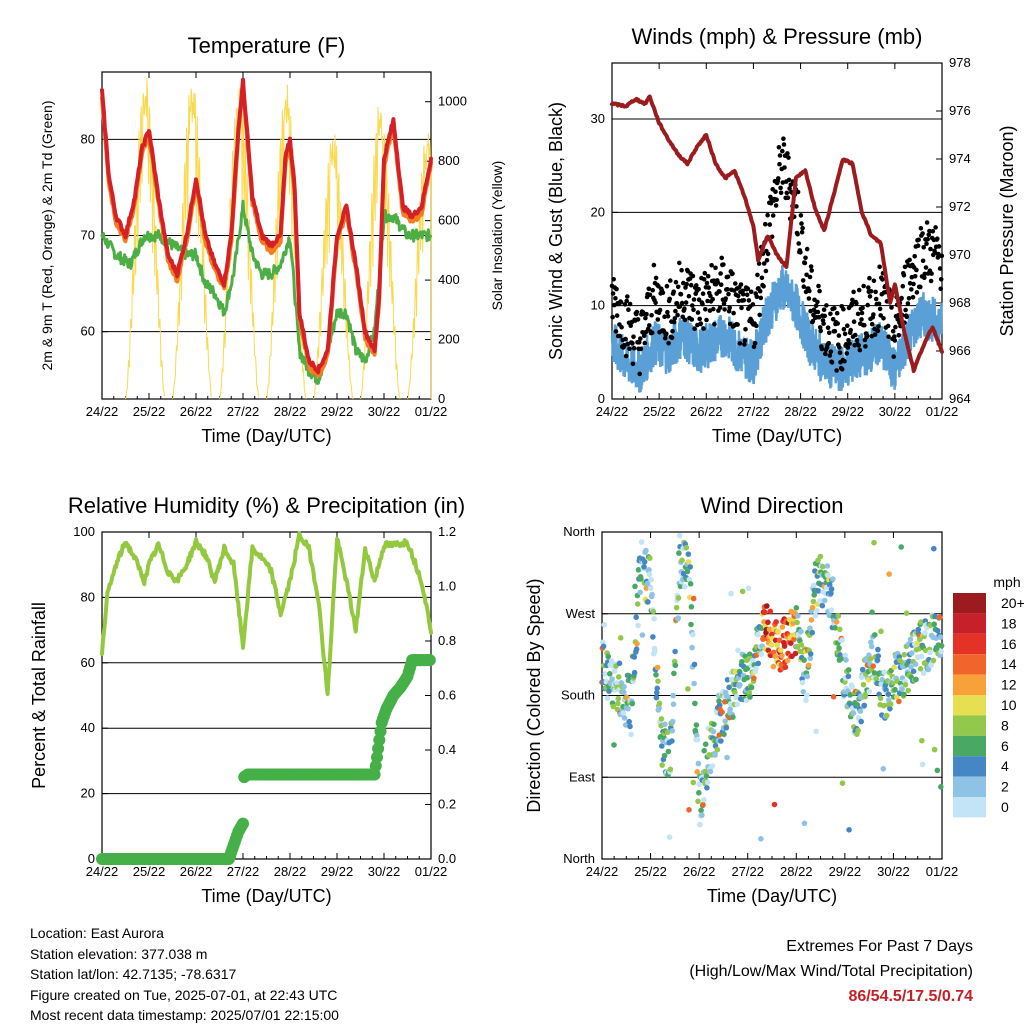  Describe the element at coordinates (969, 807) in the screenshot. I see `legend-swatch` at that location.